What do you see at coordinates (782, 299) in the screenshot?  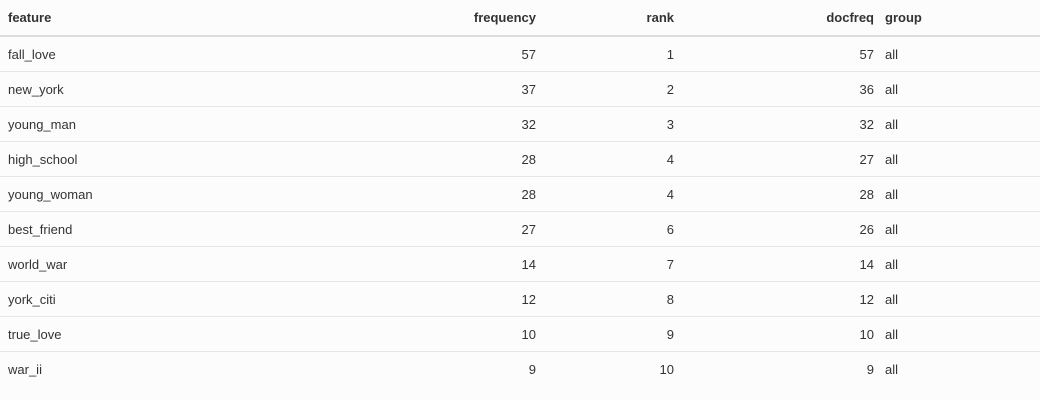 I see `cell-docfreq: 12` at bounding box center [782, 299].